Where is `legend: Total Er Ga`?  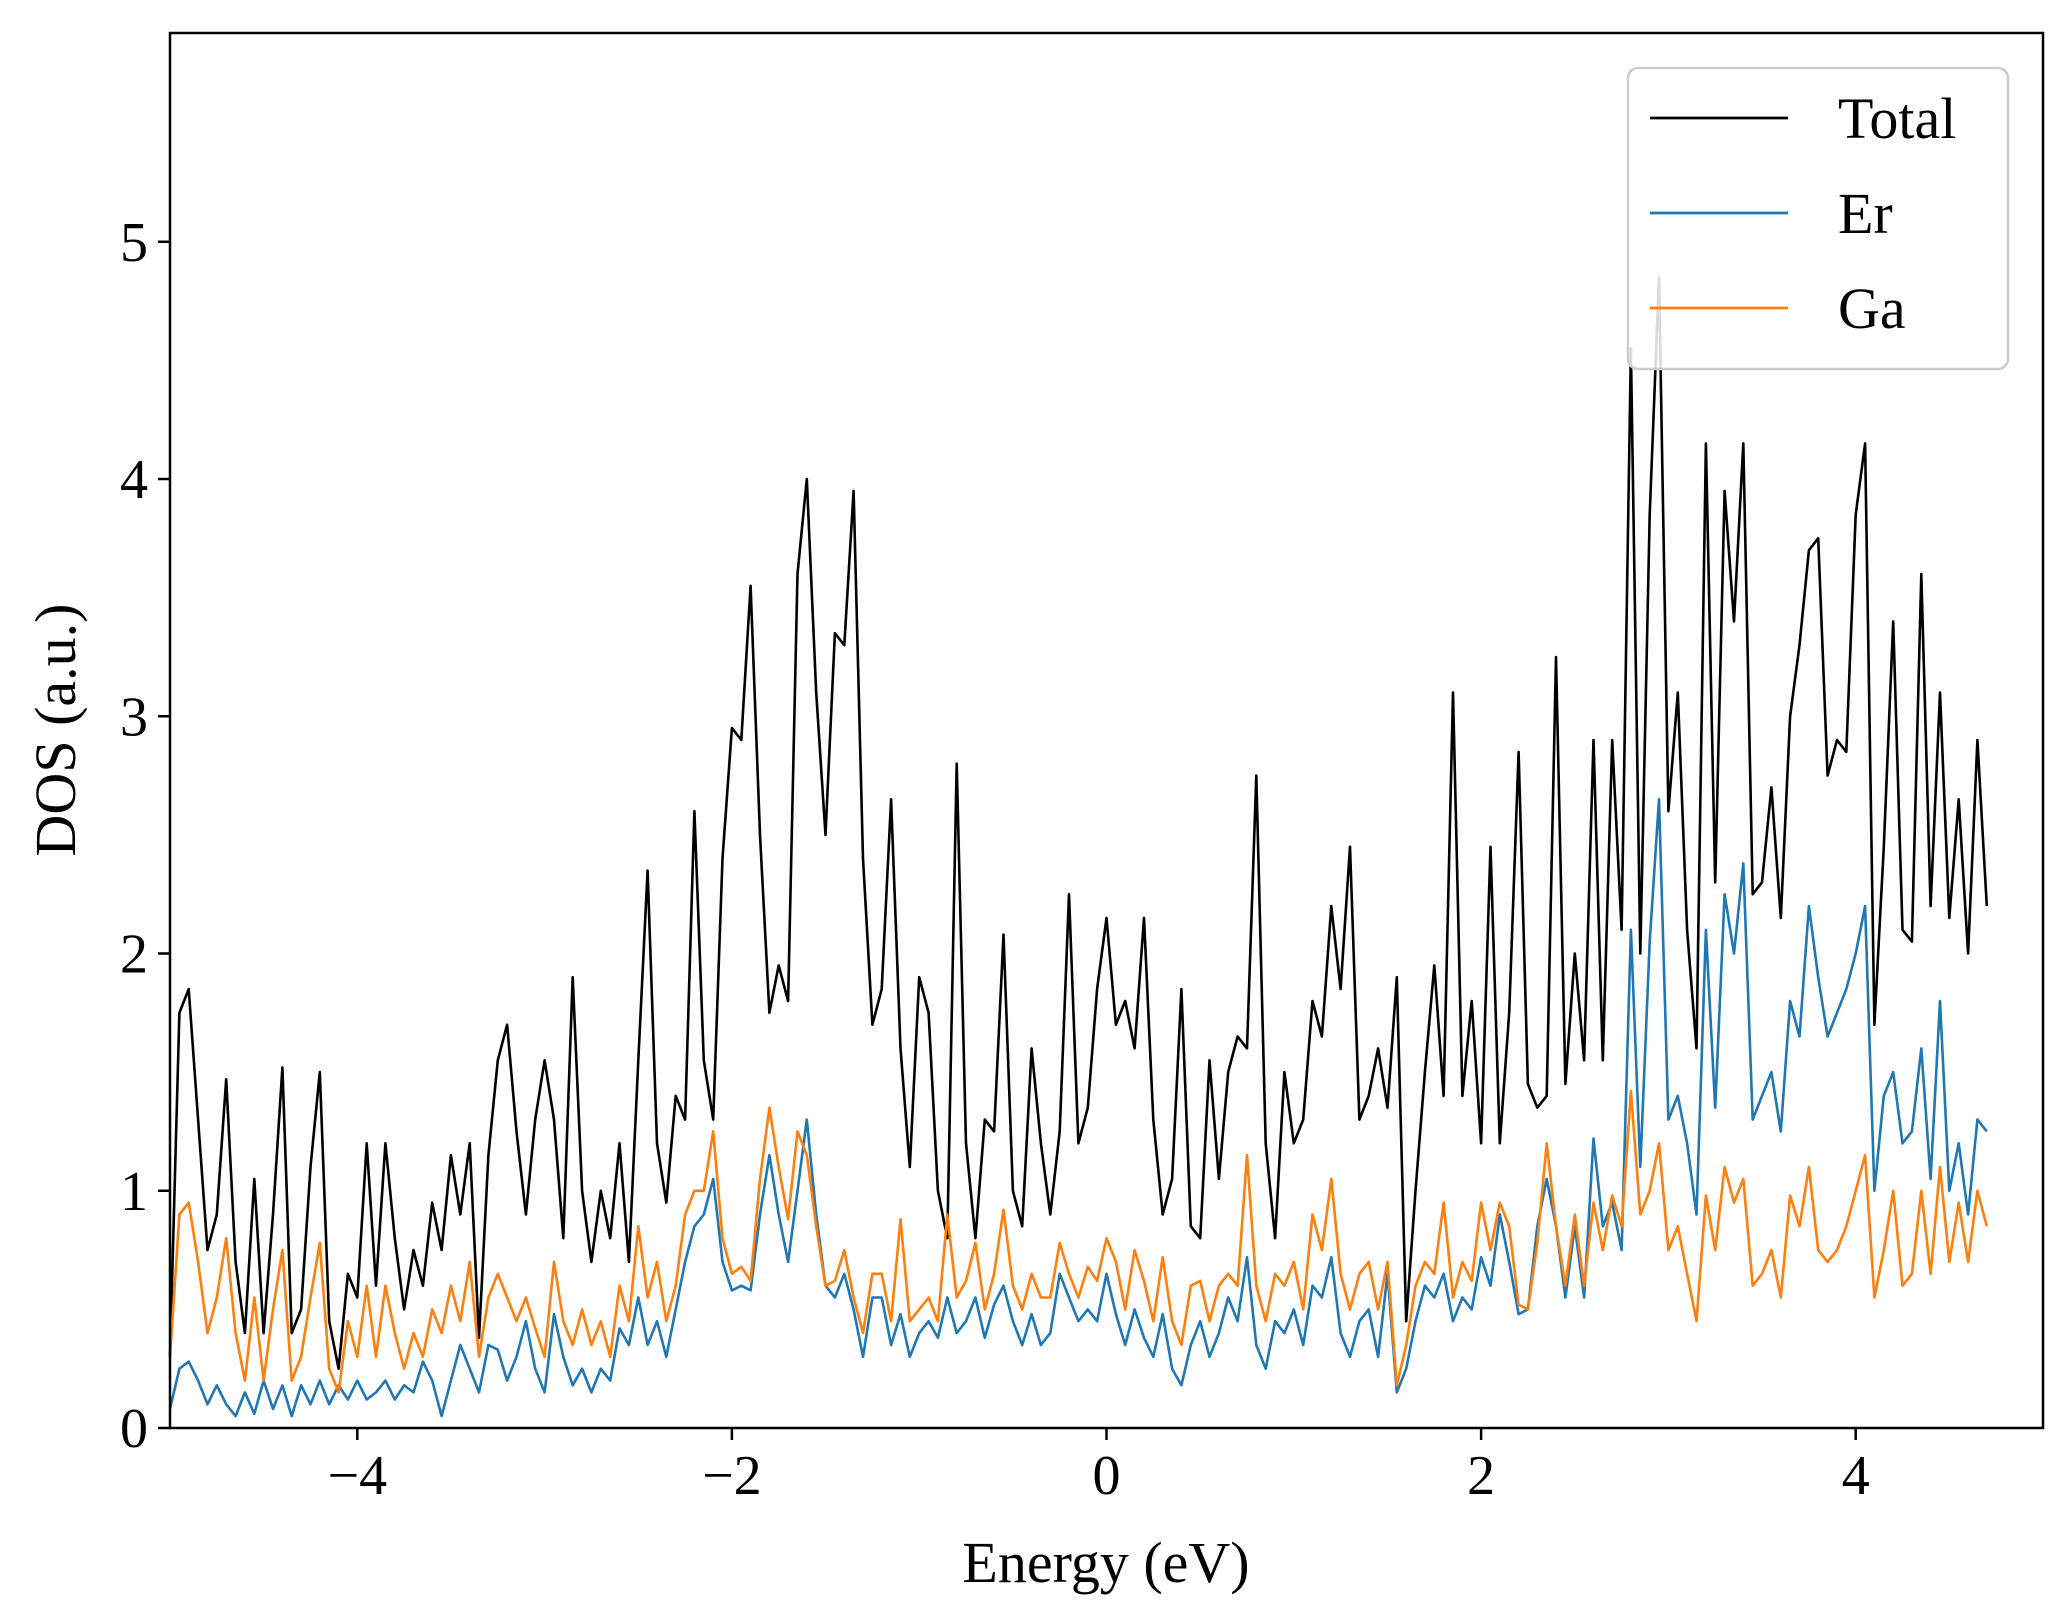 legend: Total Er Ga is located at coordinates (1818, 218).